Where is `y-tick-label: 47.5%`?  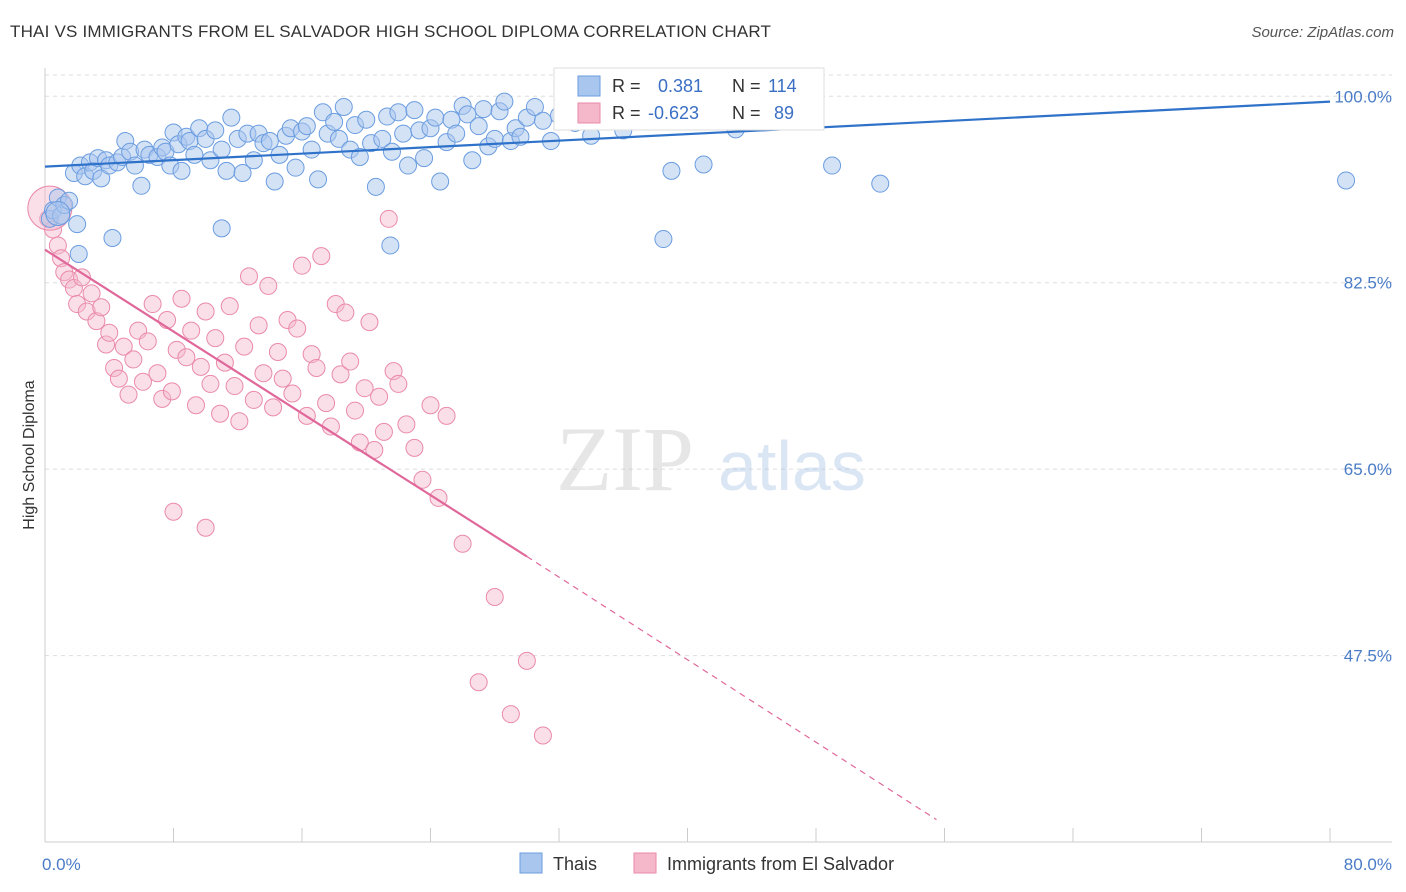 y-tick-label: 47.5% is located at coordinates (1368, 656).